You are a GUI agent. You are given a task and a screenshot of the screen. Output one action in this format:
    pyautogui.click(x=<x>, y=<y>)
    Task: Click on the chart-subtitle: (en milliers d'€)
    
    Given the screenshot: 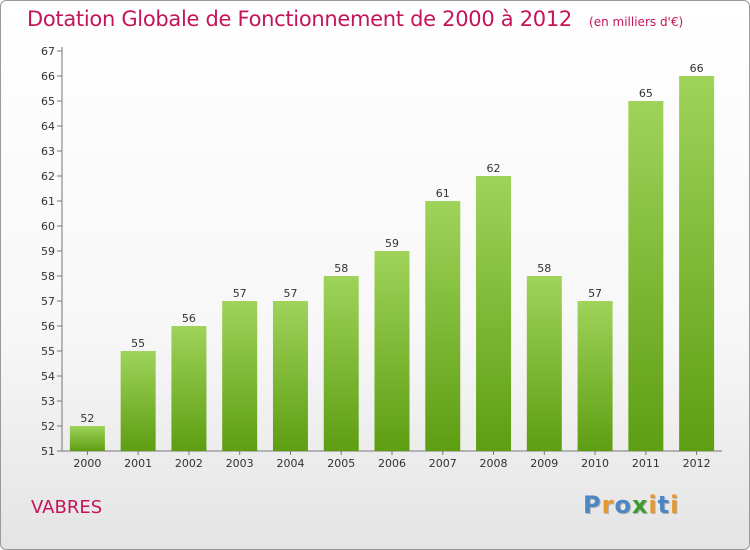 What is the action you would take?
    pyautogui.click(x=636, y=22)
    